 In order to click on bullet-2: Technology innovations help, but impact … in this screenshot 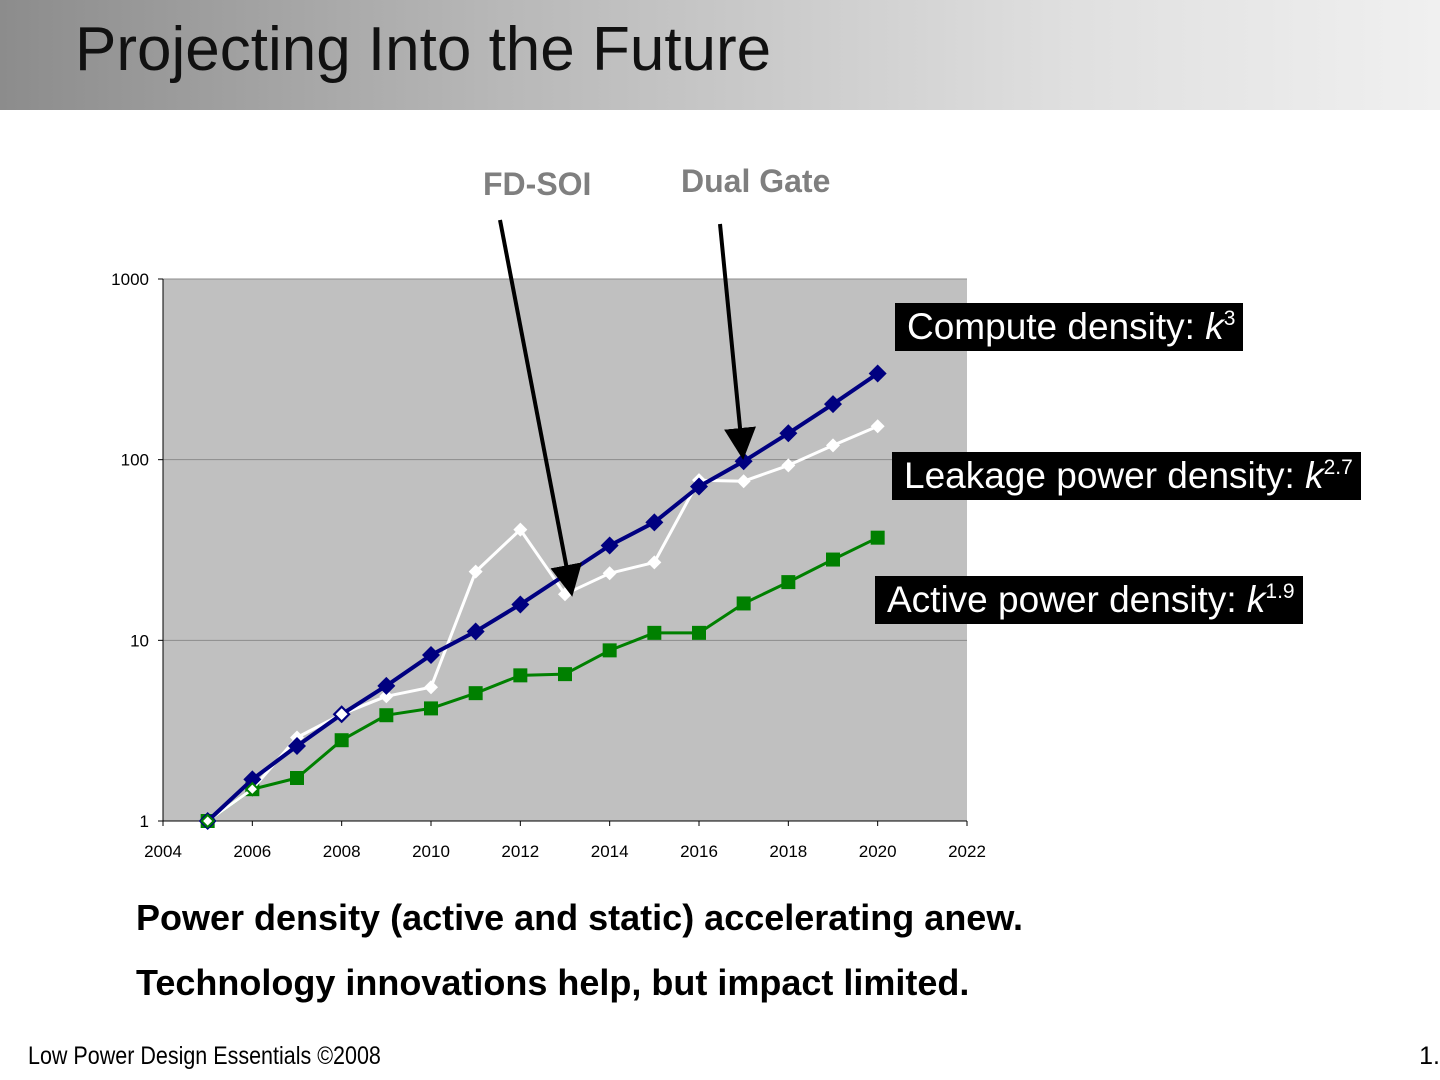, I will do `click(553, 982)`.